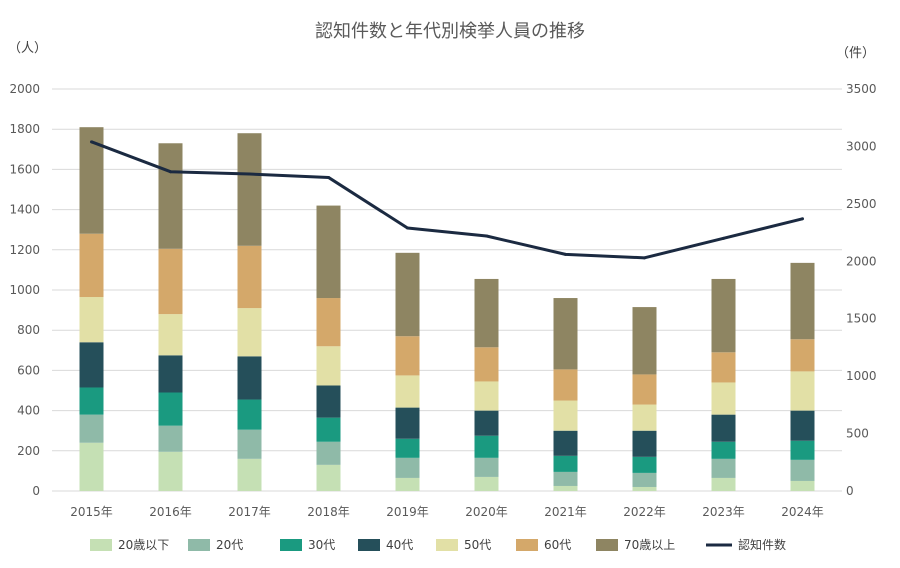 This screenshot has width=900, height=568. Describe the element at coordinates (28, 411) in the screenshot. I see `y-tick-left: 400` at that location.